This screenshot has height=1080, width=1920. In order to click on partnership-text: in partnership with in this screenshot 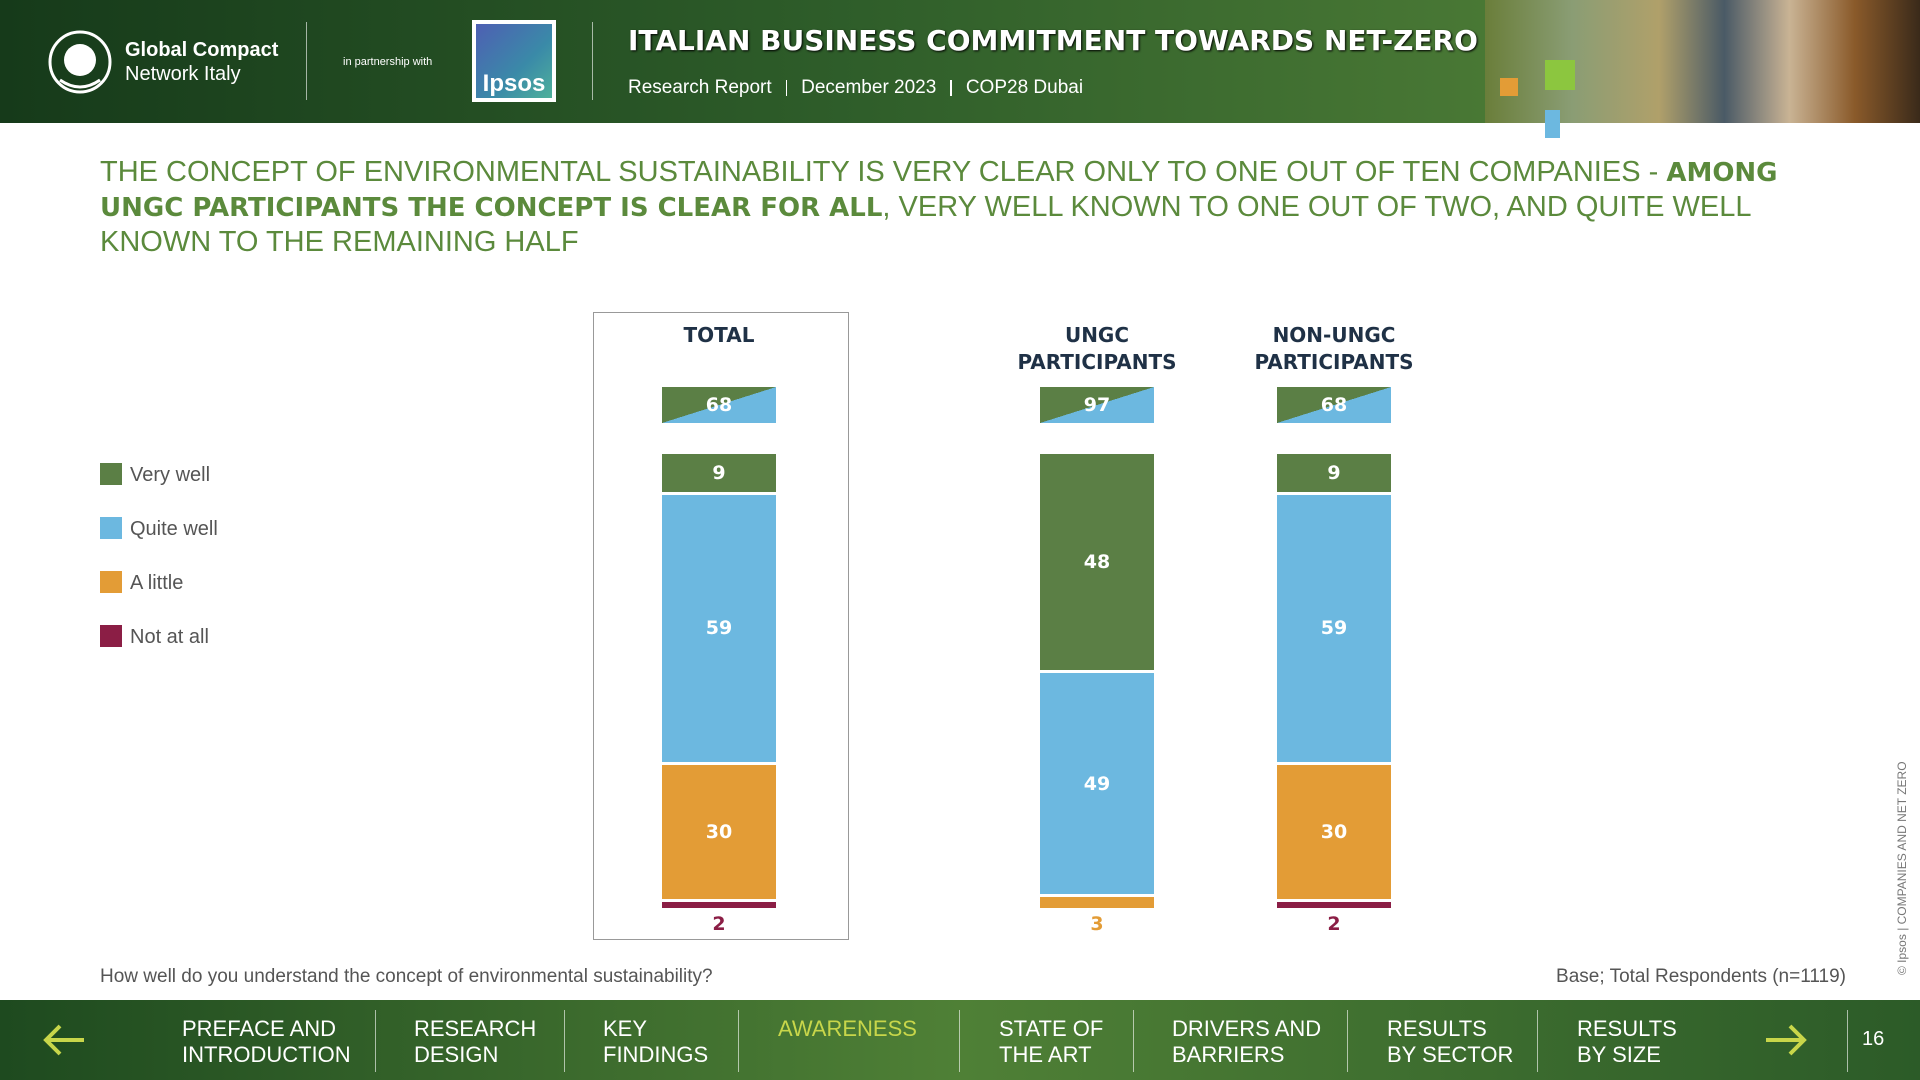, I will do `click(388, 62)`.